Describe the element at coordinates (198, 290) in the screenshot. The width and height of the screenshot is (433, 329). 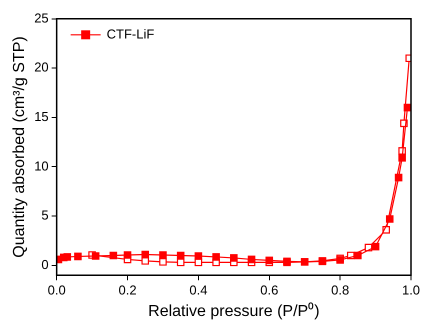
I see `x-tick-label: 0.4` at that location.